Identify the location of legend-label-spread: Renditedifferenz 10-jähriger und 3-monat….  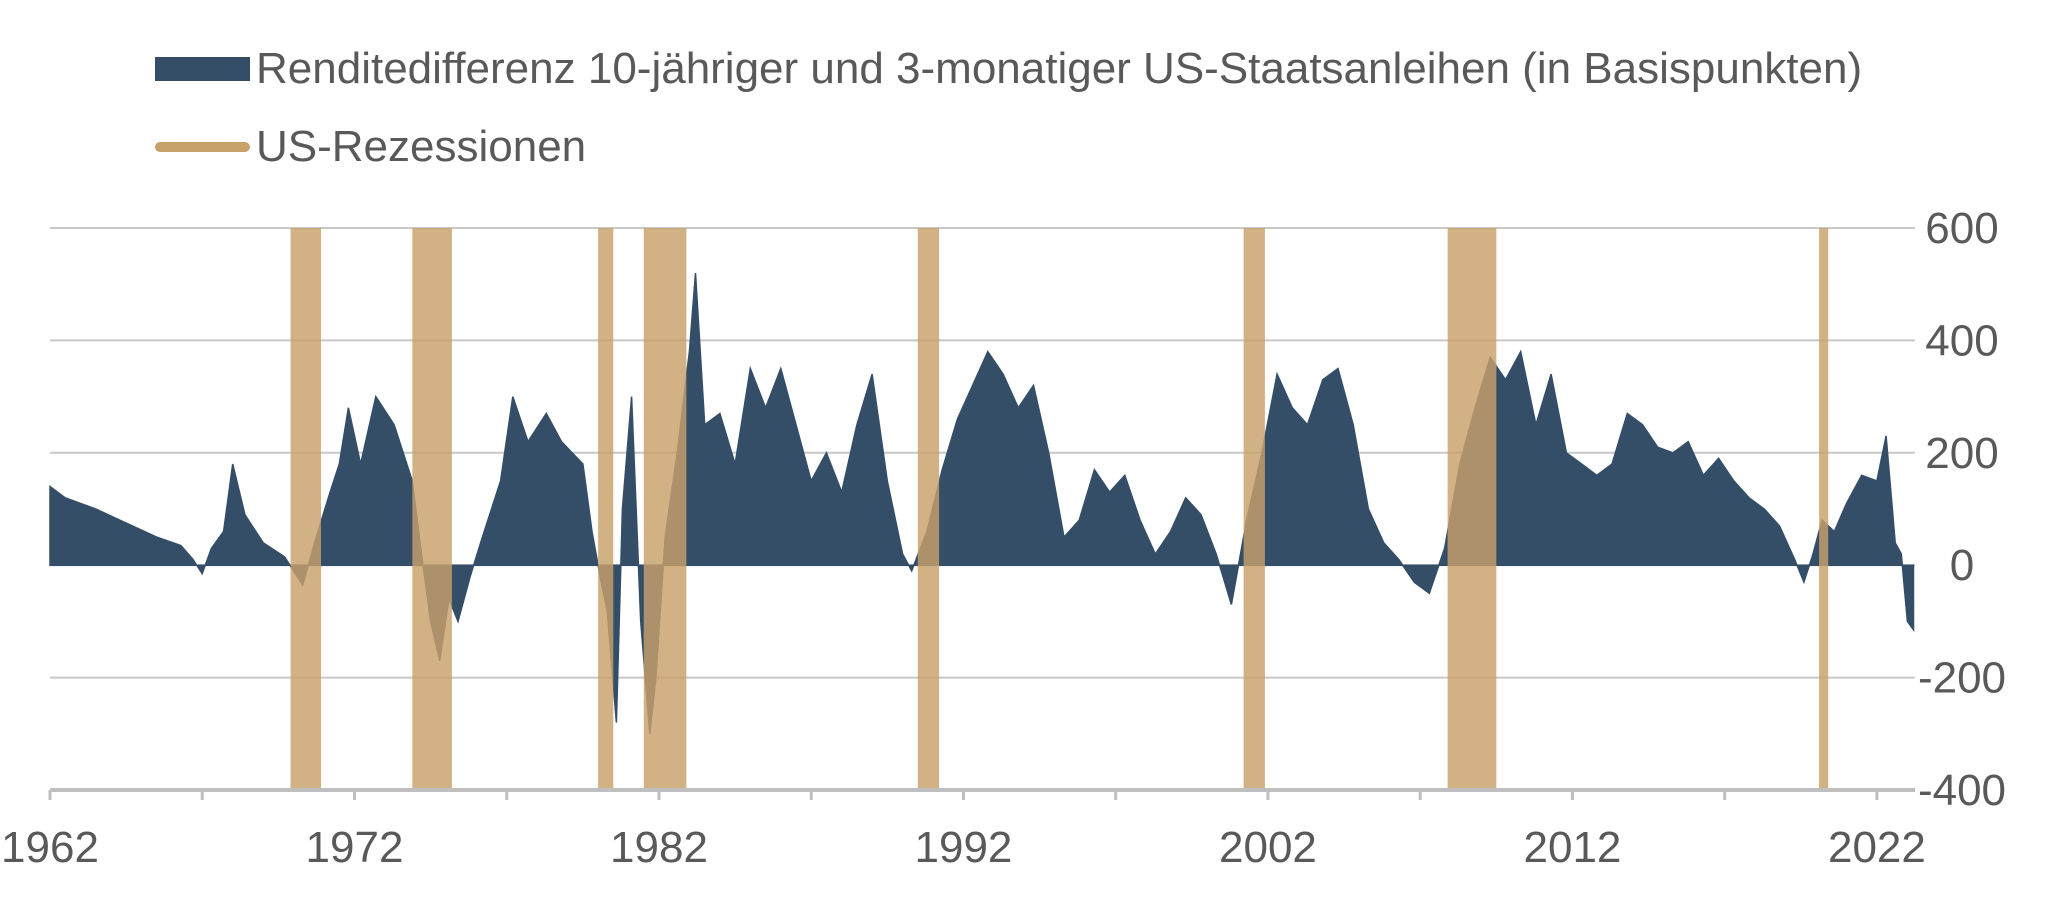
(1059, 68).